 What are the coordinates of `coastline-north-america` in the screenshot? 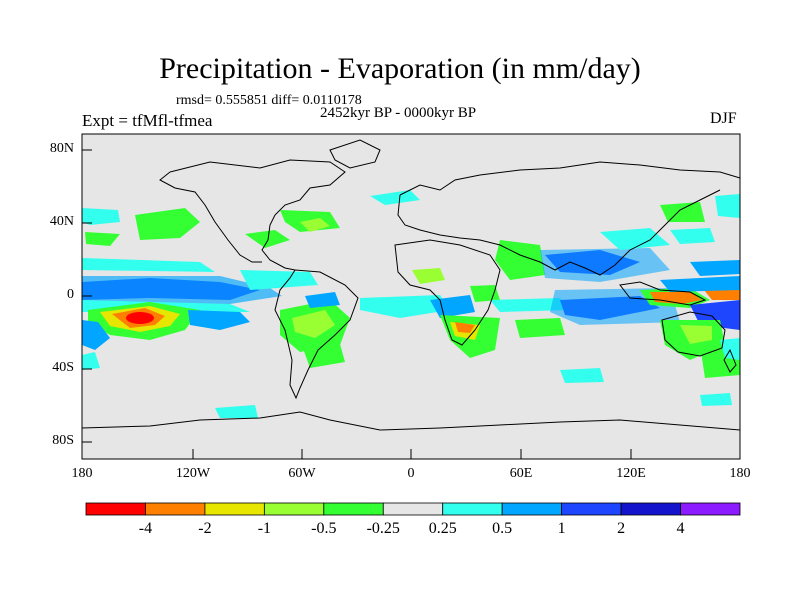 It's located at (257, 215).